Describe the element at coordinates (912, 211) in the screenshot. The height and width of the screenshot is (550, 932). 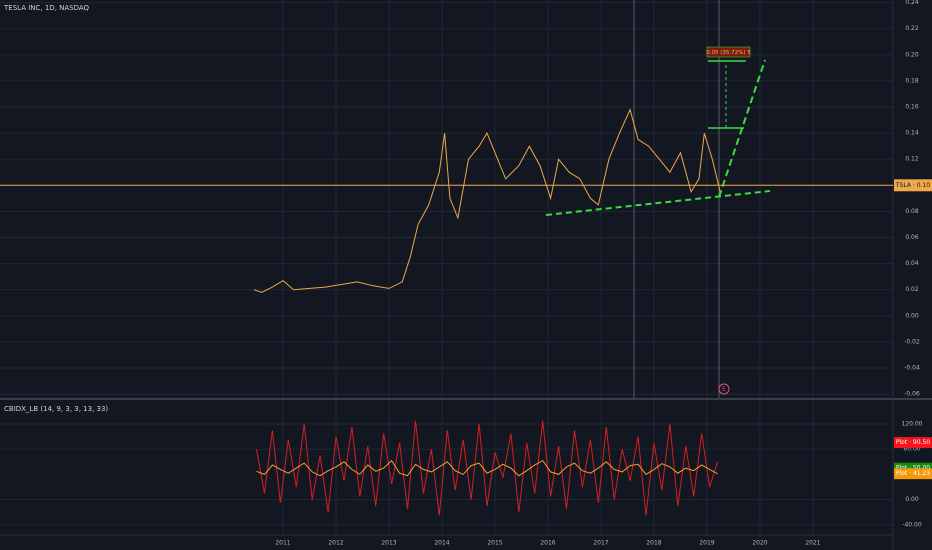
I see `y-tick-label: 0.08` at that location.